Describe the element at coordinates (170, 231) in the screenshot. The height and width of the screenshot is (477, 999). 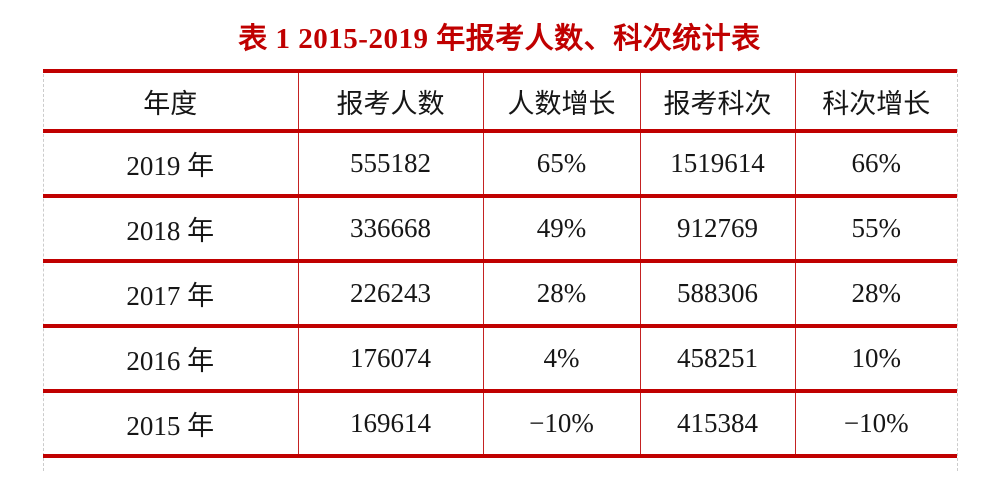
I see `year-cell: 2018 年` at that location.